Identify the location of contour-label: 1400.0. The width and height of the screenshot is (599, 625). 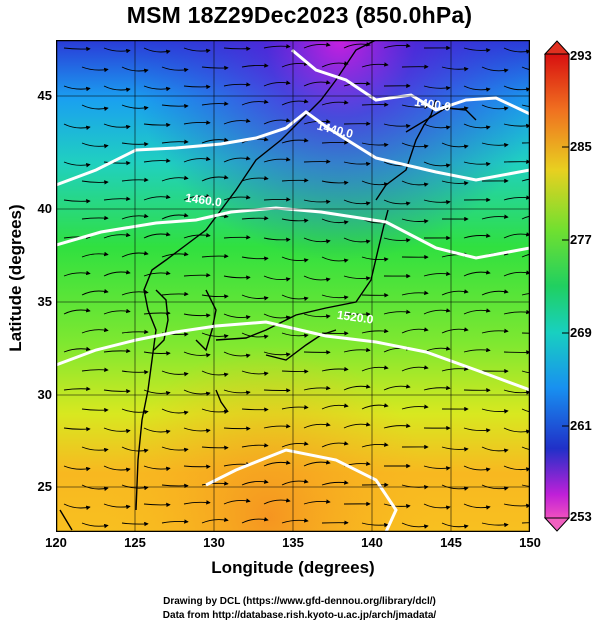
(432, 104).